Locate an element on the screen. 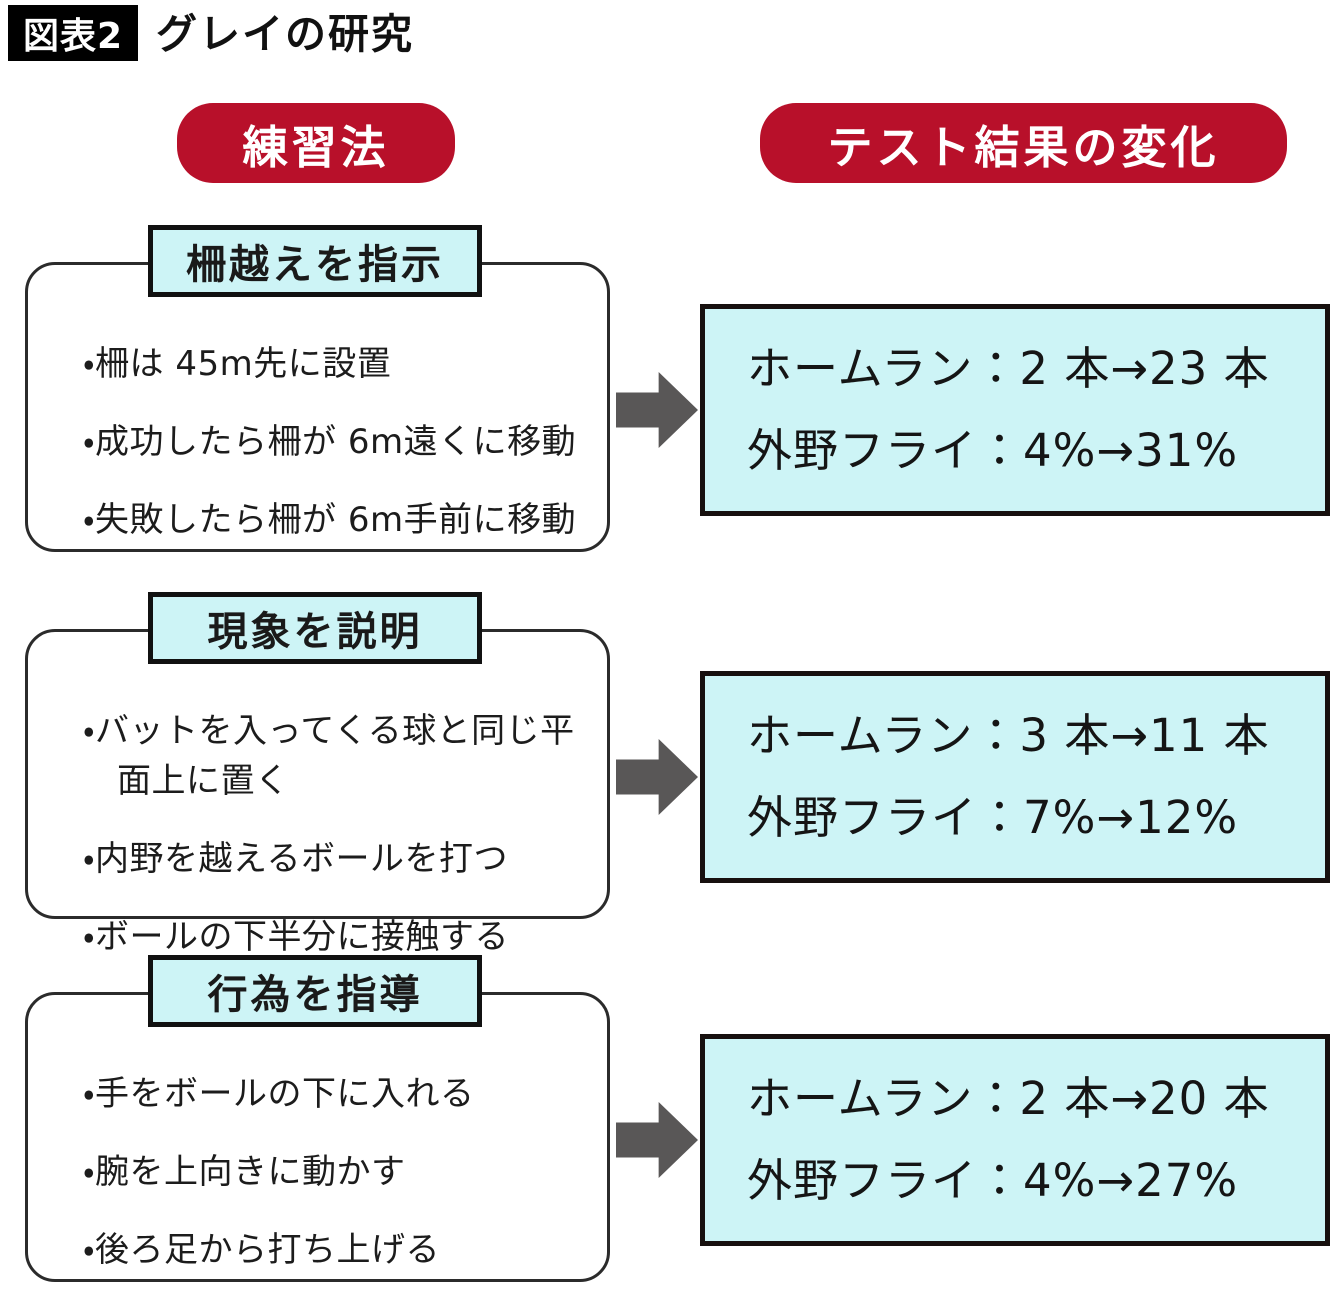 The width and height of the screenshot is (1340, 1292). bullet-item: ・失敗したら柵が 6m手前に移動 is located at coordinates (330, 520).